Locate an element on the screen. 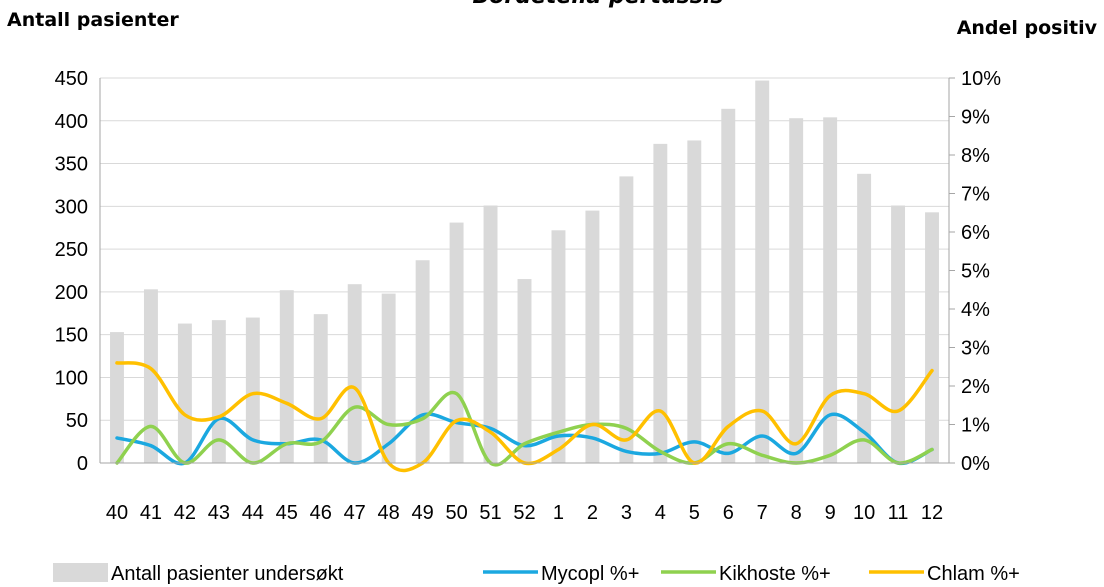 Image resolution: width=1104 pixels, height=587 pixels. y-left-tick-label: 100 is located at coordinates (71, 378).